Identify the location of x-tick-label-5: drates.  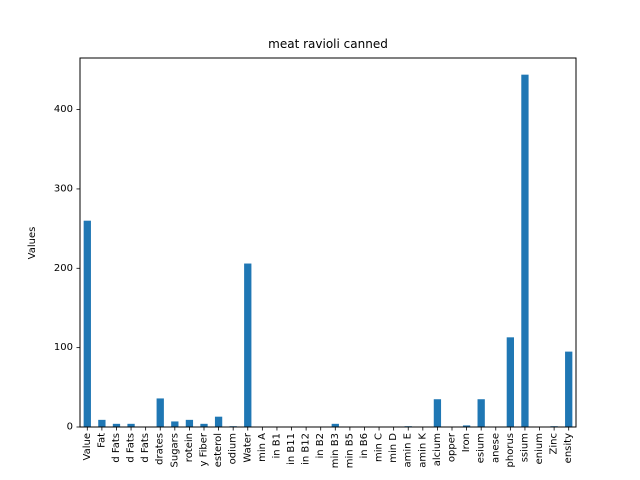
(160, 449).